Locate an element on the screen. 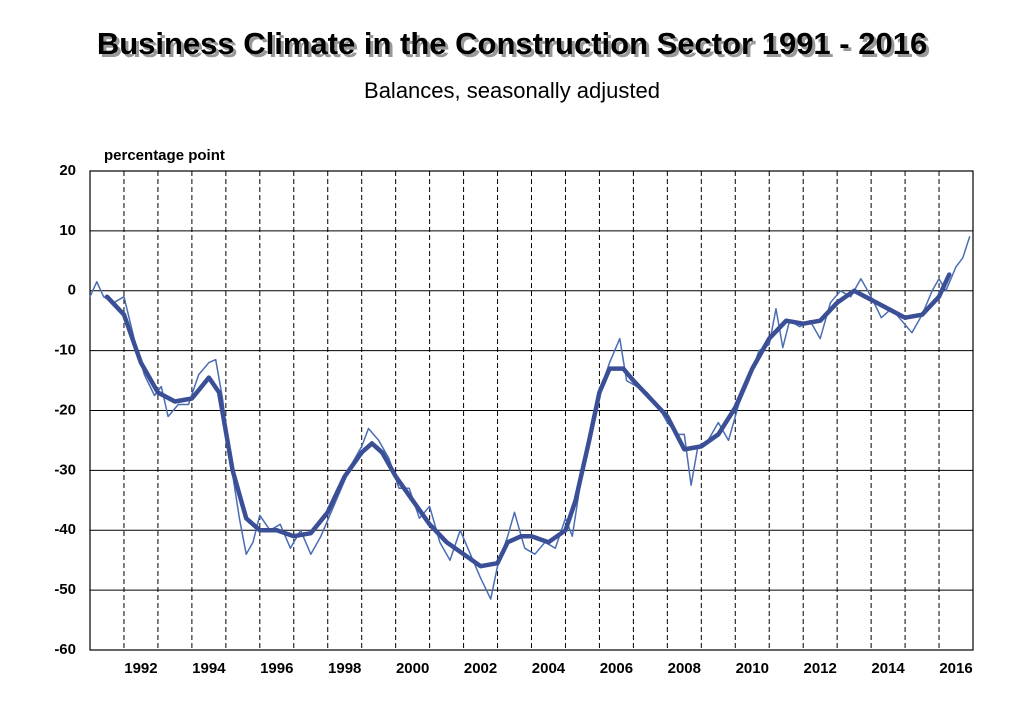  x-tick-label: 2012 is located at coordinates (819, 668).